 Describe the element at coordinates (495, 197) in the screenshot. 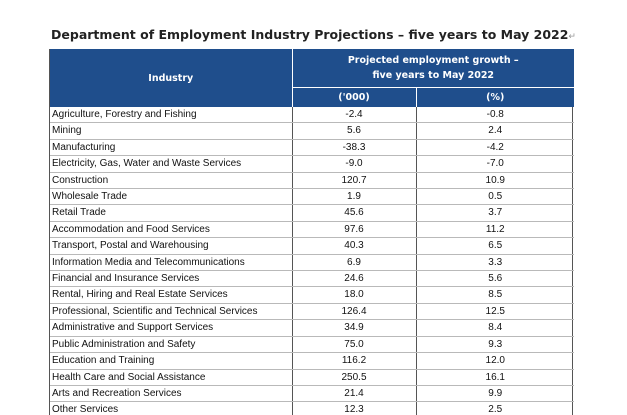

I see `cell-growth-percent: 0.5` at that location.